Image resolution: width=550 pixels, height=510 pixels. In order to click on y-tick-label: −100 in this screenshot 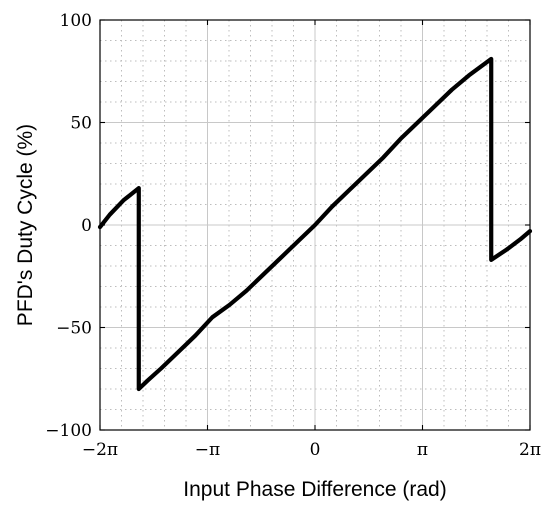, I will do `click(68, 431)`.